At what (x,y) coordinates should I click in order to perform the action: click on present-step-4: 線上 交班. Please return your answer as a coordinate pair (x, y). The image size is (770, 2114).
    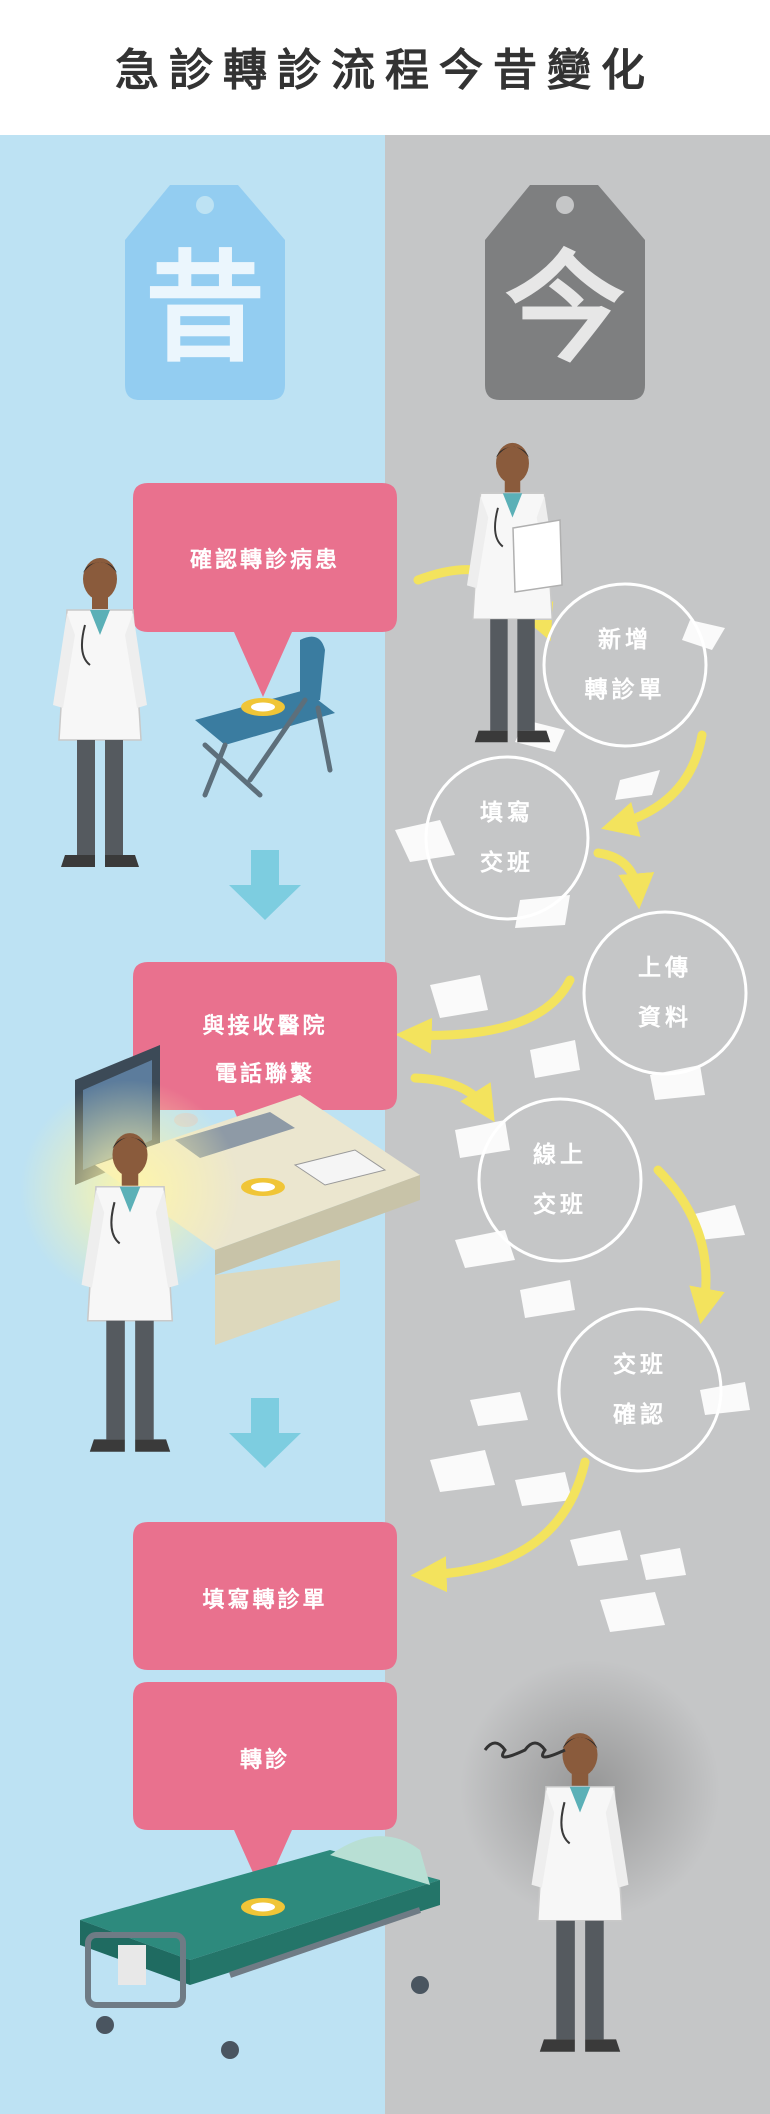
    Looking at the image, I should click on (560, 1180).